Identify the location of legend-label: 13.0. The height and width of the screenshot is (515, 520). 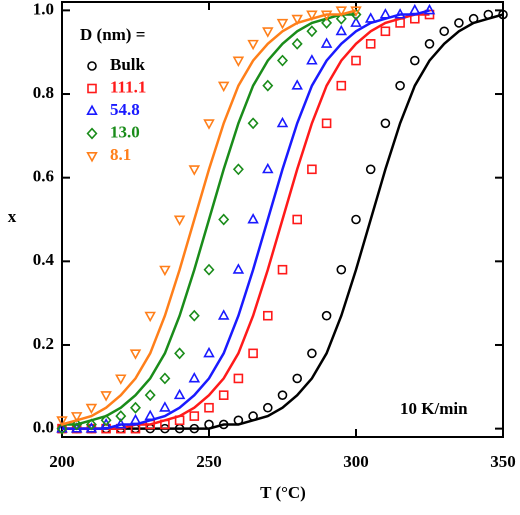
(125, 131).